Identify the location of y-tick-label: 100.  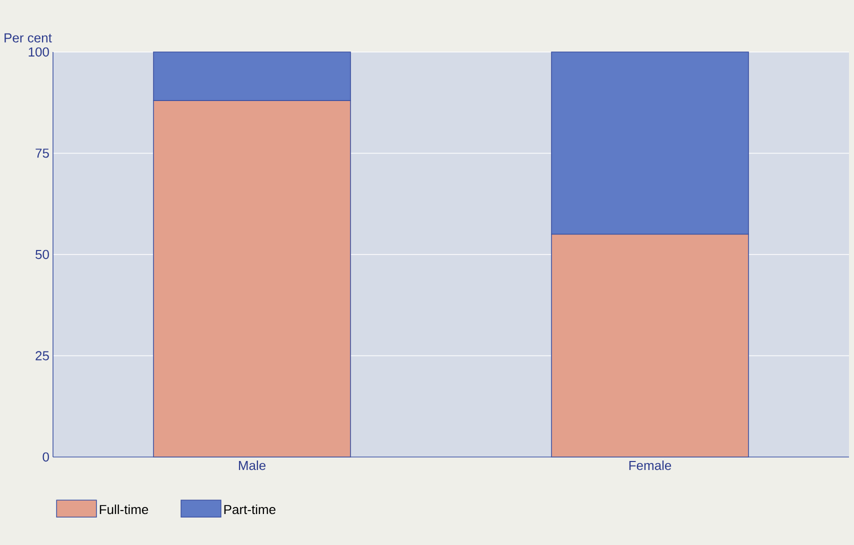
(38, 52).